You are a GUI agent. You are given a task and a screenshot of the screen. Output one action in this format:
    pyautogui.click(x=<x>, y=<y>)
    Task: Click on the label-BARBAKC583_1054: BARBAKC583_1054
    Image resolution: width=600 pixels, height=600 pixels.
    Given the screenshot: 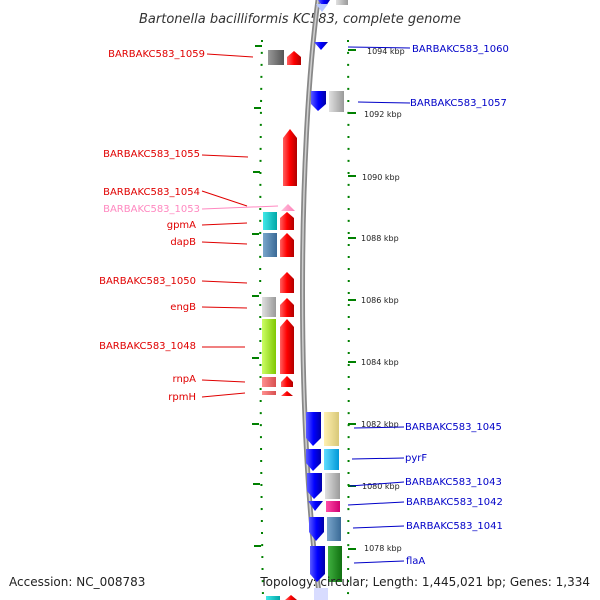 What is the action you would take?
    pyautogui.click(x=151, y=192)
    